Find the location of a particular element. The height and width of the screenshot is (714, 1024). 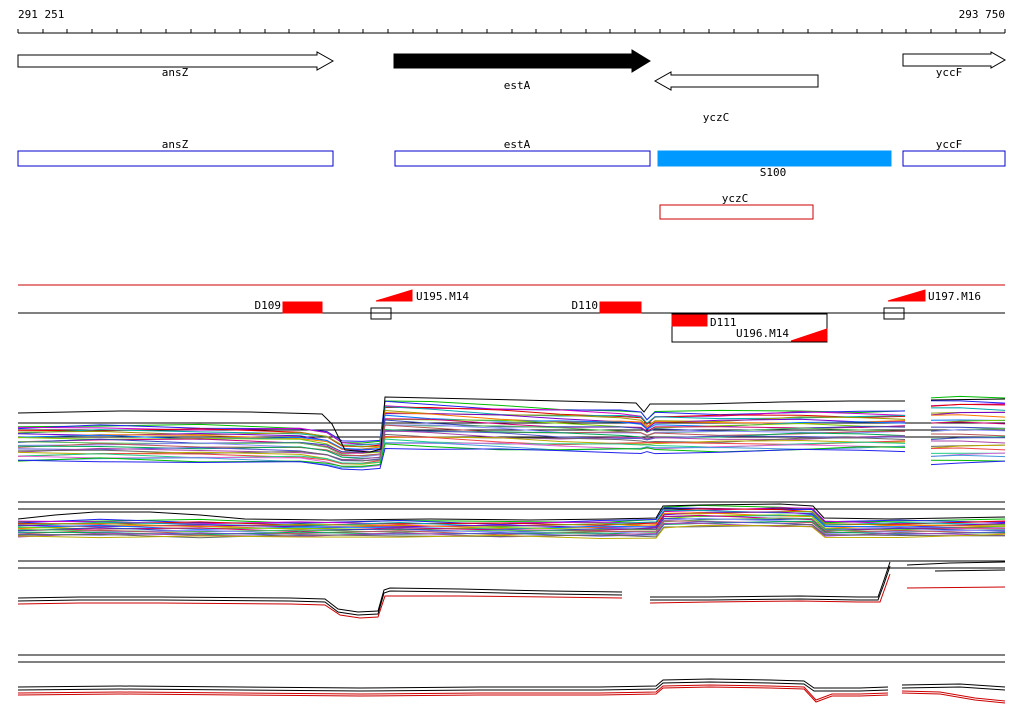

gene-arrow-label: yccF is located at coordinates (949, 72).